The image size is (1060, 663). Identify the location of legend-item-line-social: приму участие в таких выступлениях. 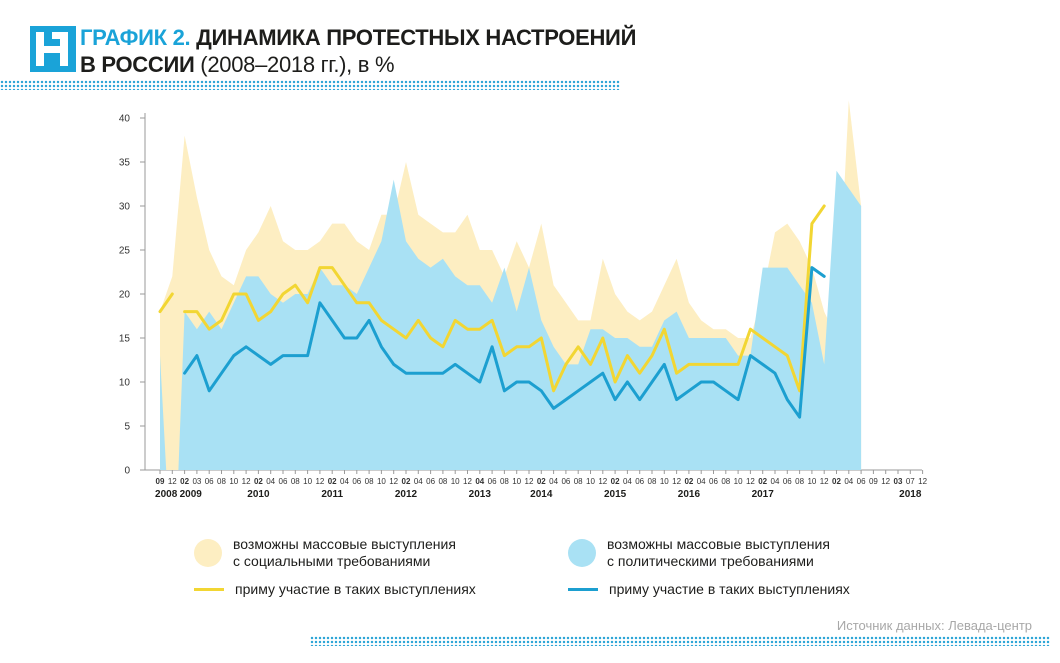
(335, 589).